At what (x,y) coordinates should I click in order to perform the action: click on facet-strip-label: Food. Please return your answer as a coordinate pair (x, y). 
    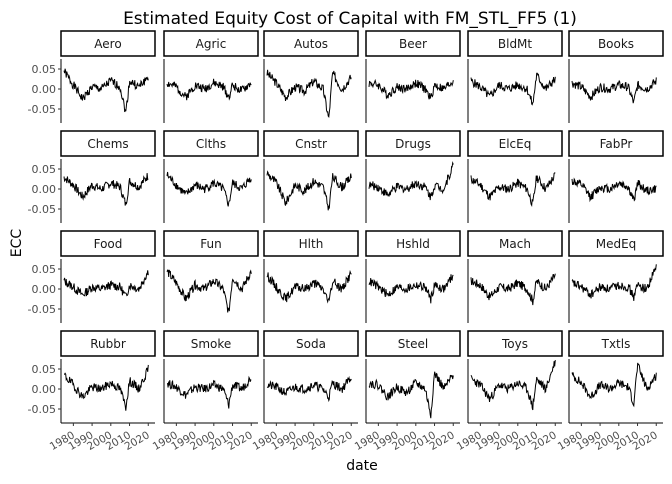
    Looking at the image, I should click on (108, 244).